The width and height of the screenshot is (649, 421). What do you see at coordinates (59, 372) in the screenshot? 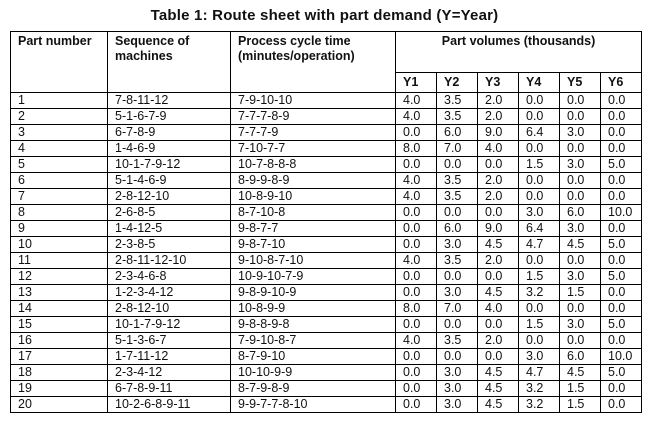
I see `part-number-cell: 18` at bounding box center [59, 372].